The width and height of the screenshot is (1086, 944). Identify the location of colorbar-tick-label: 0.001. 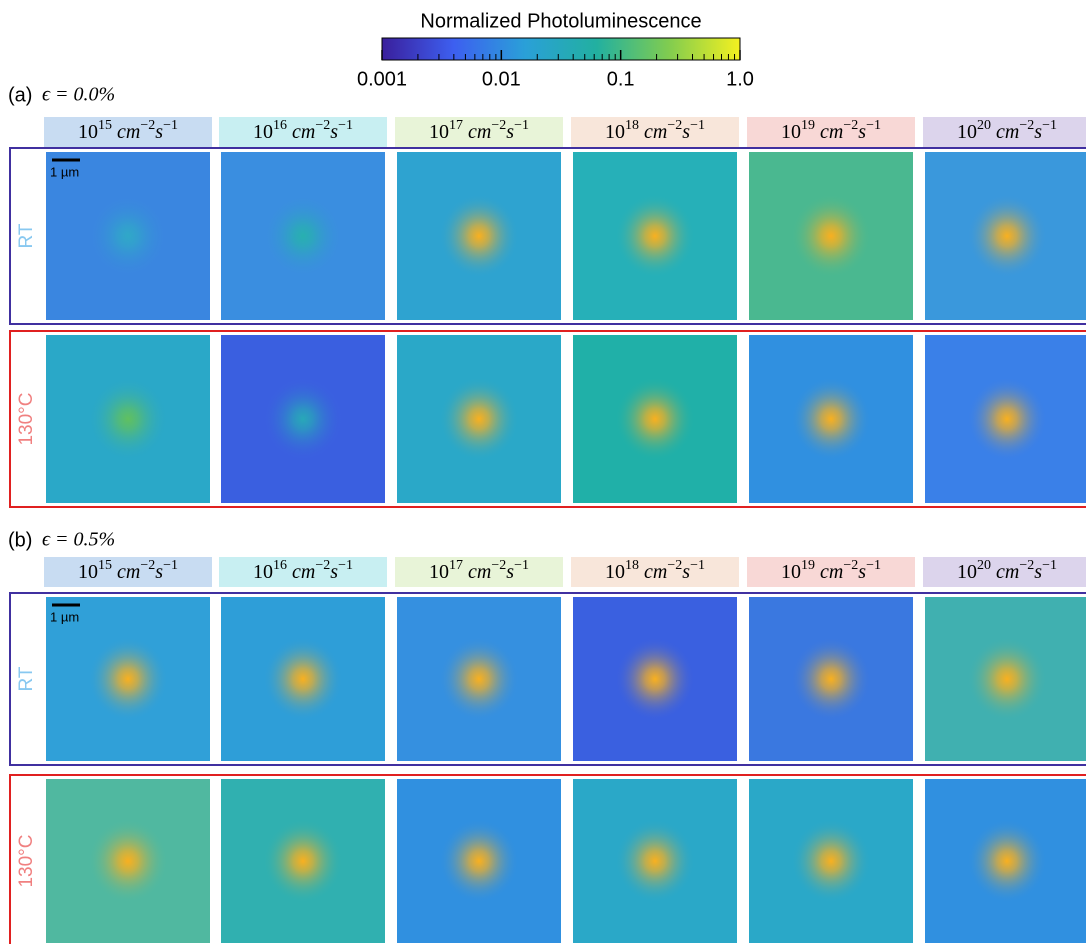
(382, 79).